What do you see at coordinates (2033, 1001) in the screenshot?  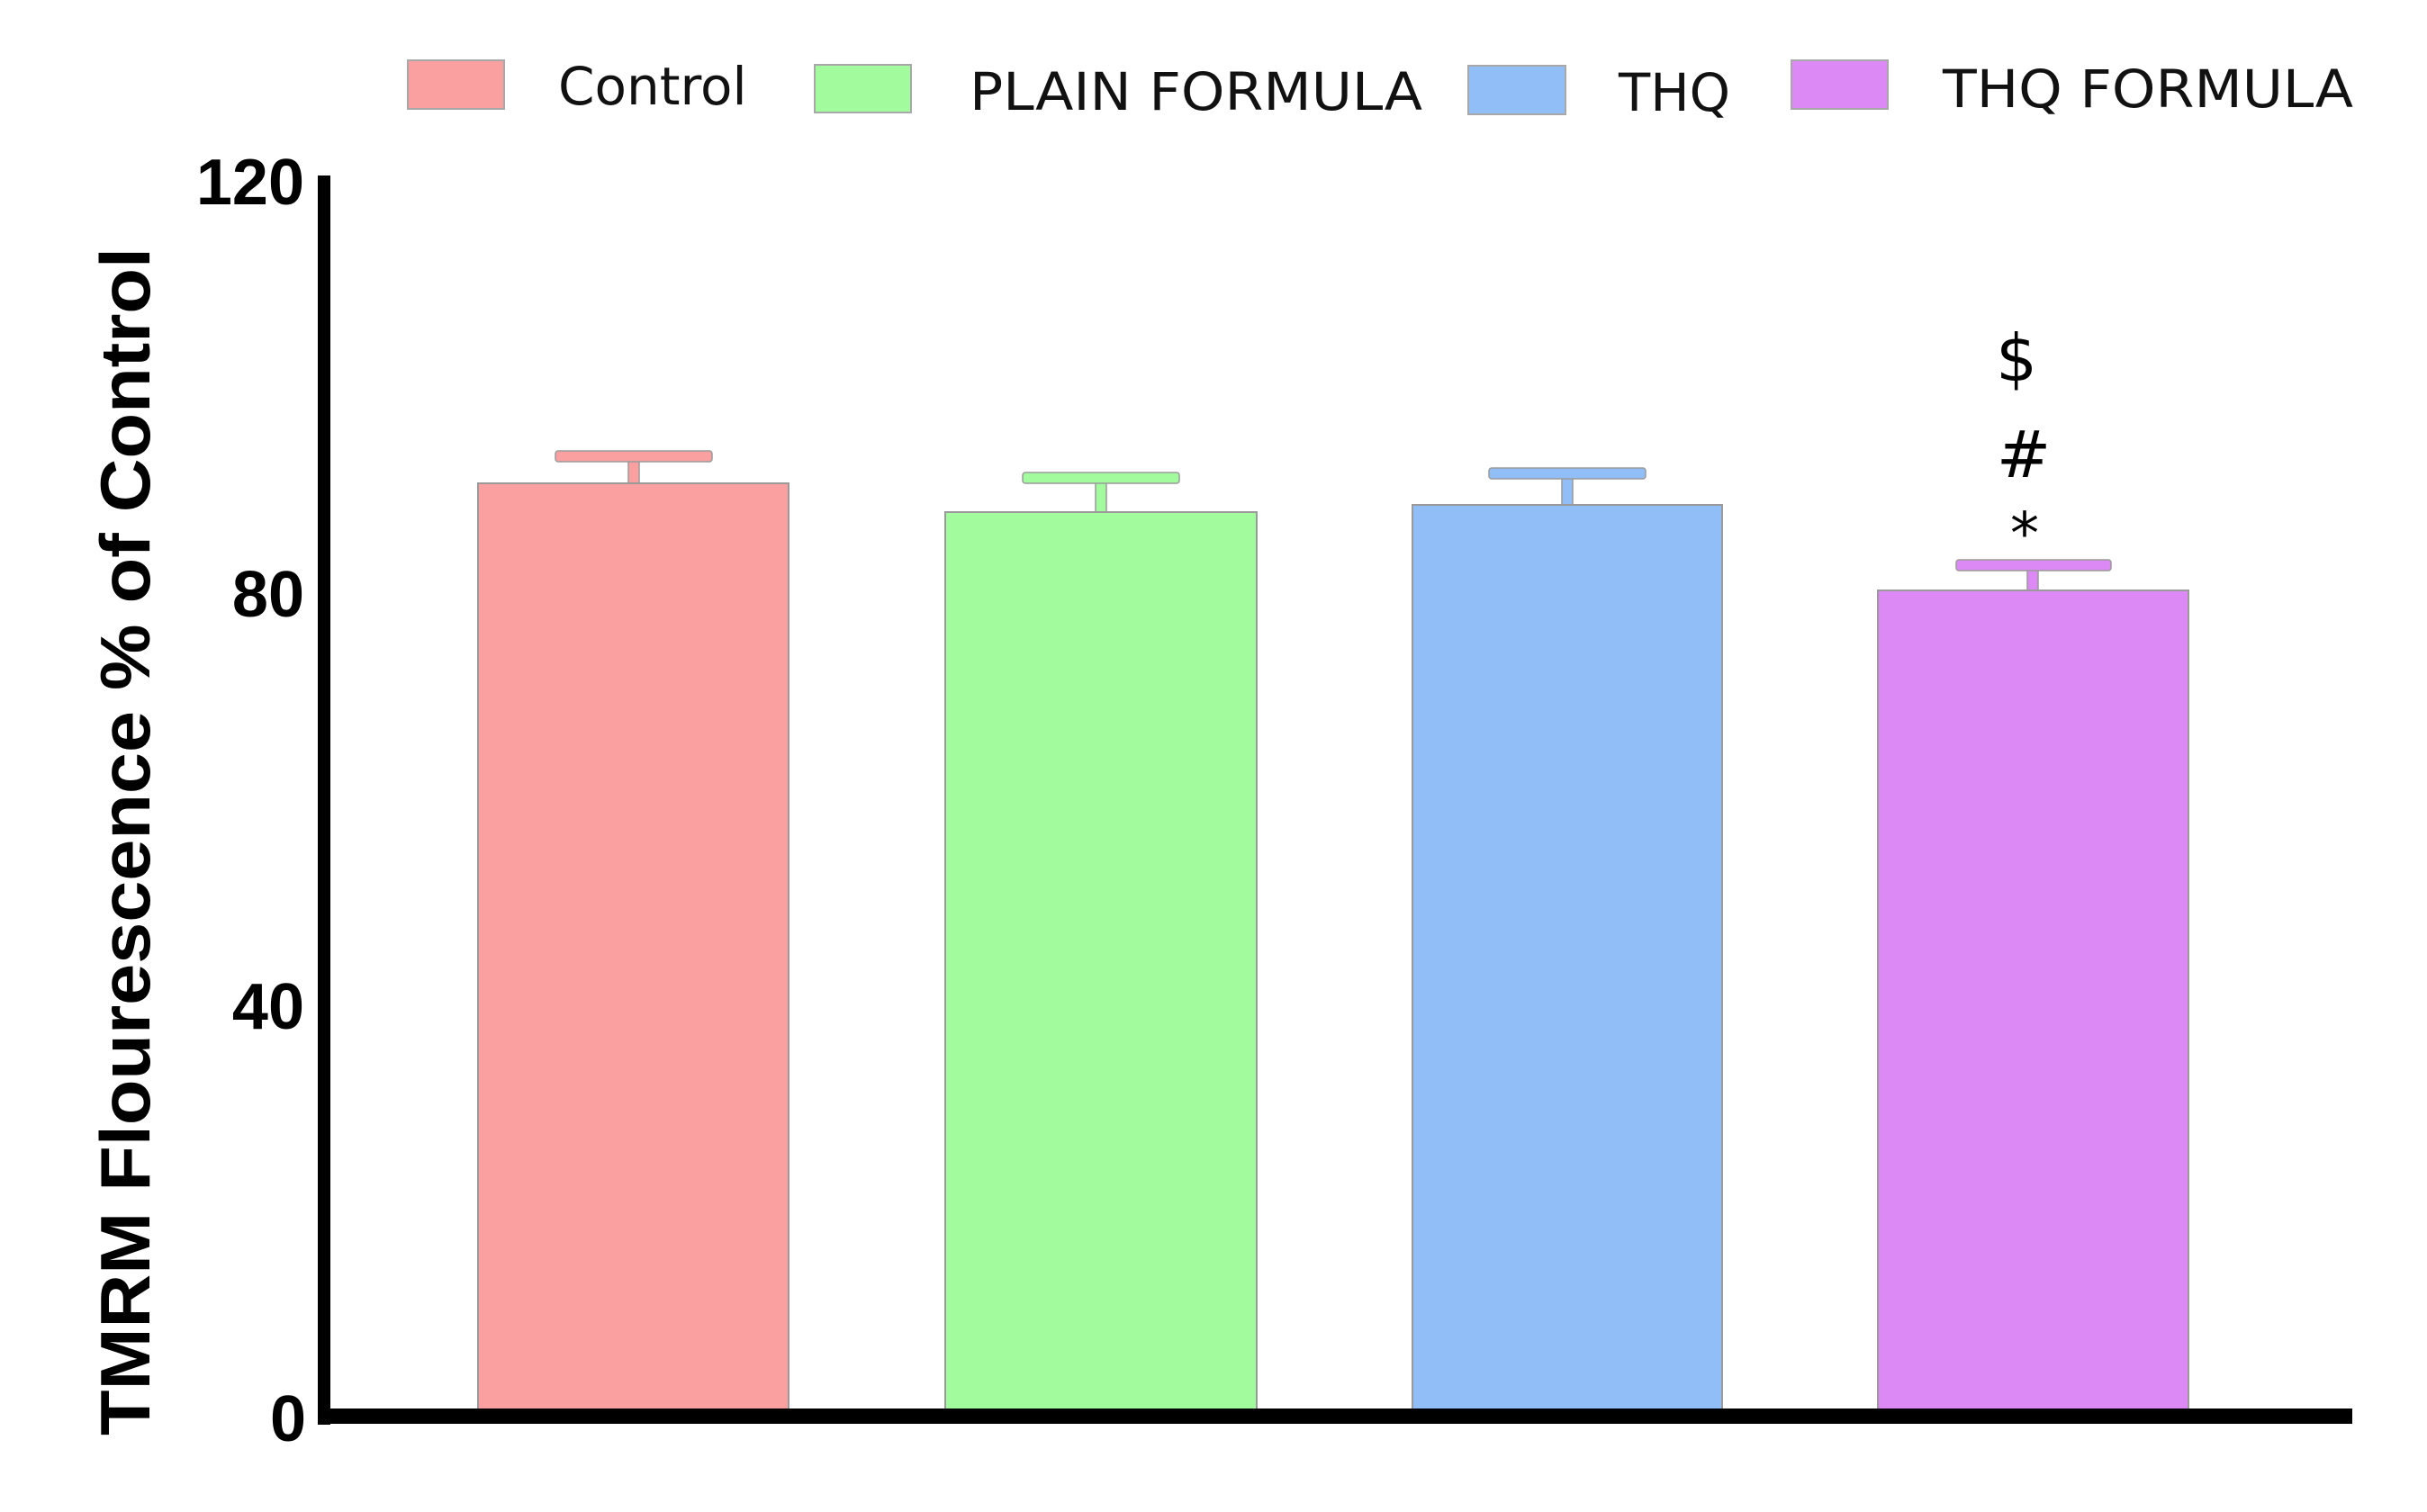 I see `bar-rect-thq-formula` at bounding box center [2033, 1001].